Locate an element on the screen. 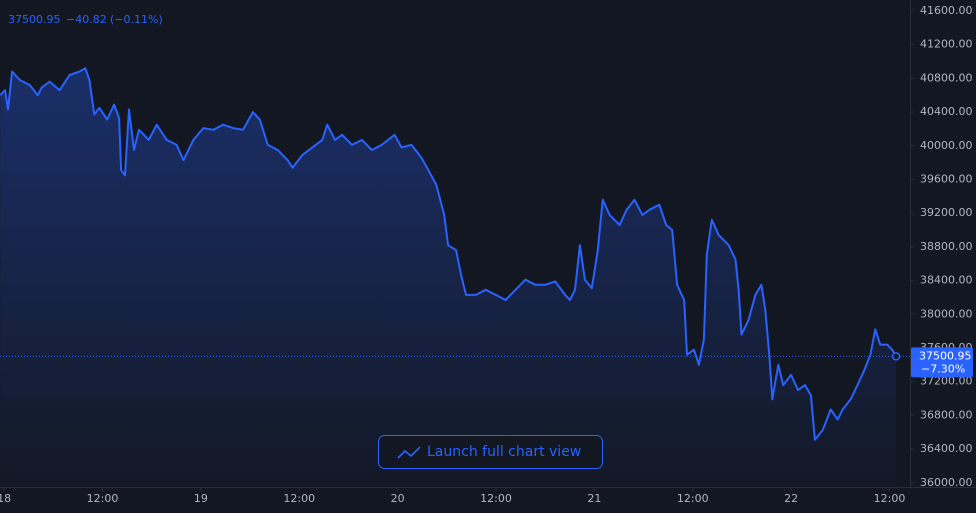 This screenshot has height=513, width=976. header-price: 37500.95 is located at coordinates (34, 19).